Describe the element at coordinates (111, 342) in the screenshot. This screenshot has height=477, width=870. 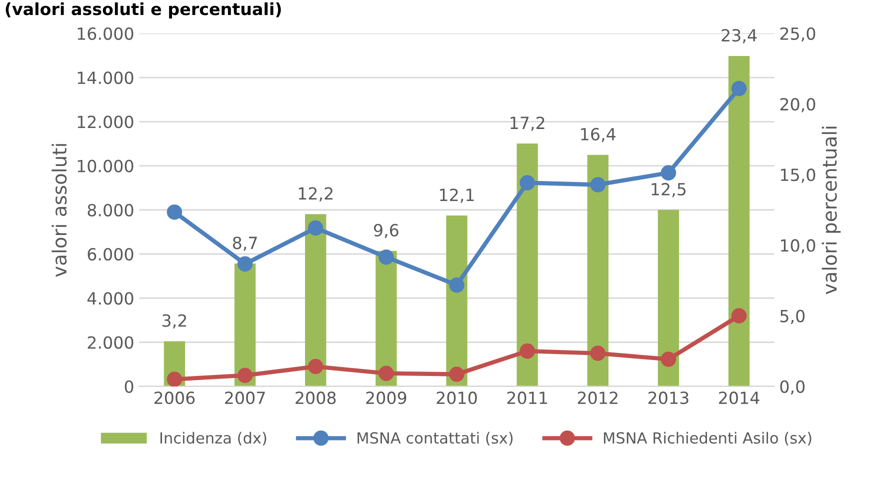
I see `y-tick-label: 2.000` at that location.